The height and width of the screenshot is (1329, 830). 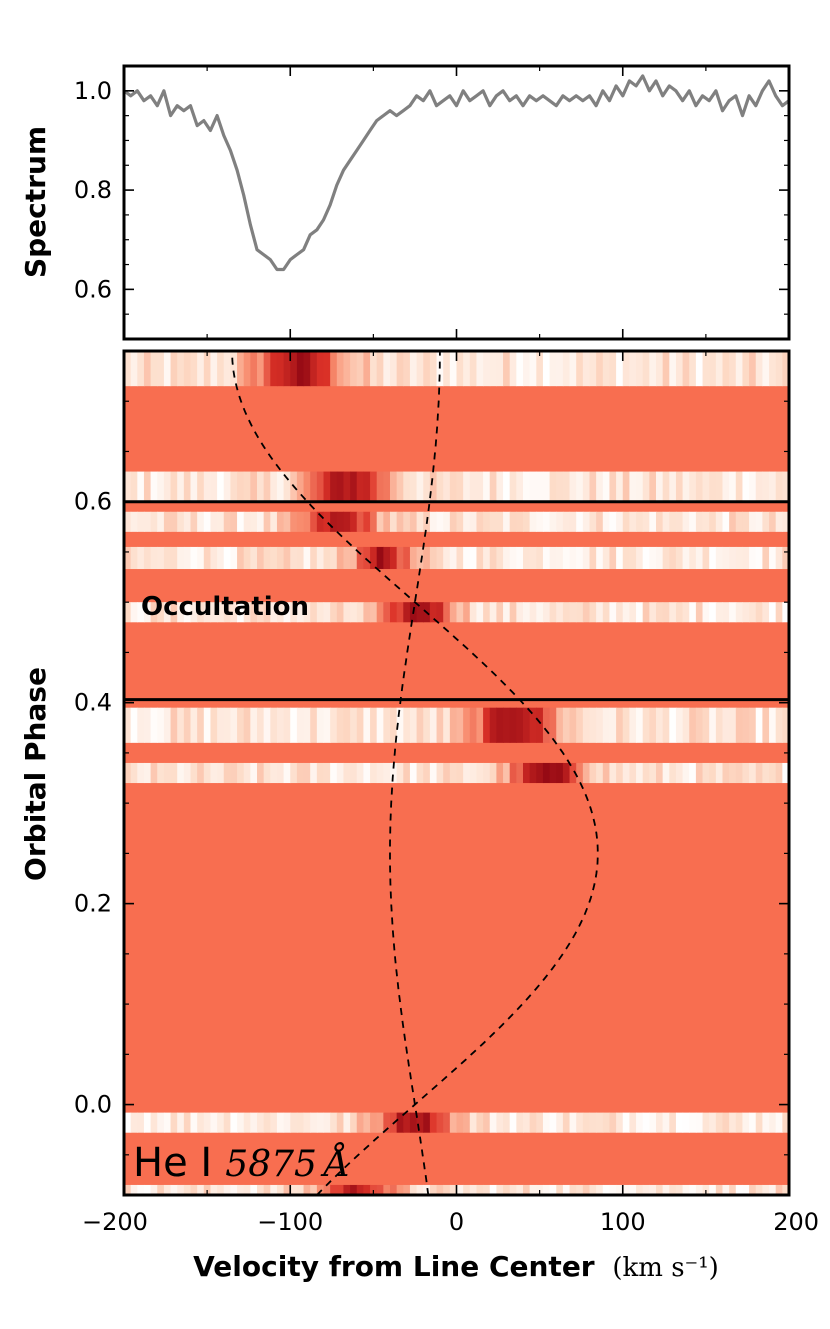 What do you see at coordinates (93, 502) in the screenshot?
I see `phase-y-tick-label: 0.6` at bounding box center [93, 502].